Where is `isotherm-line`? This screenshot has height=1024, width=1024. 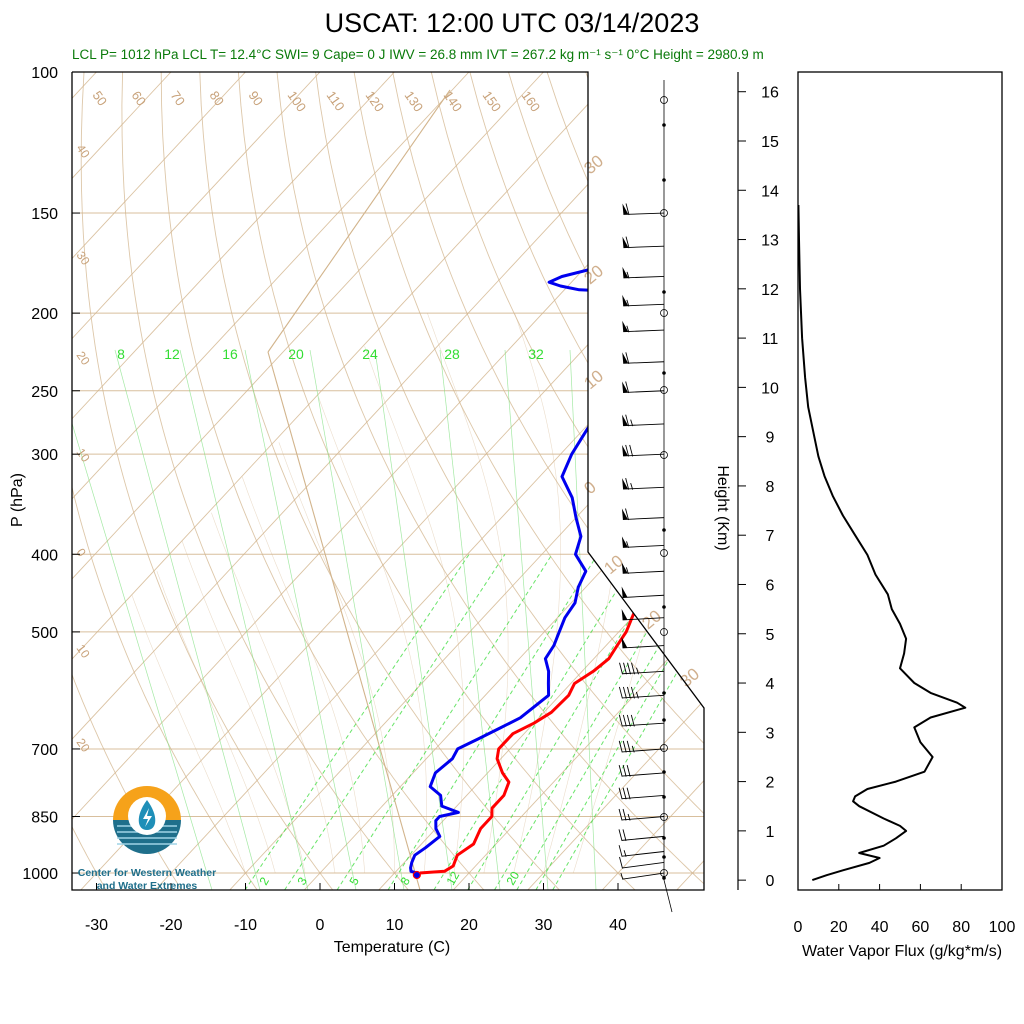 isotherm-line is located at coordinates (159, 481).